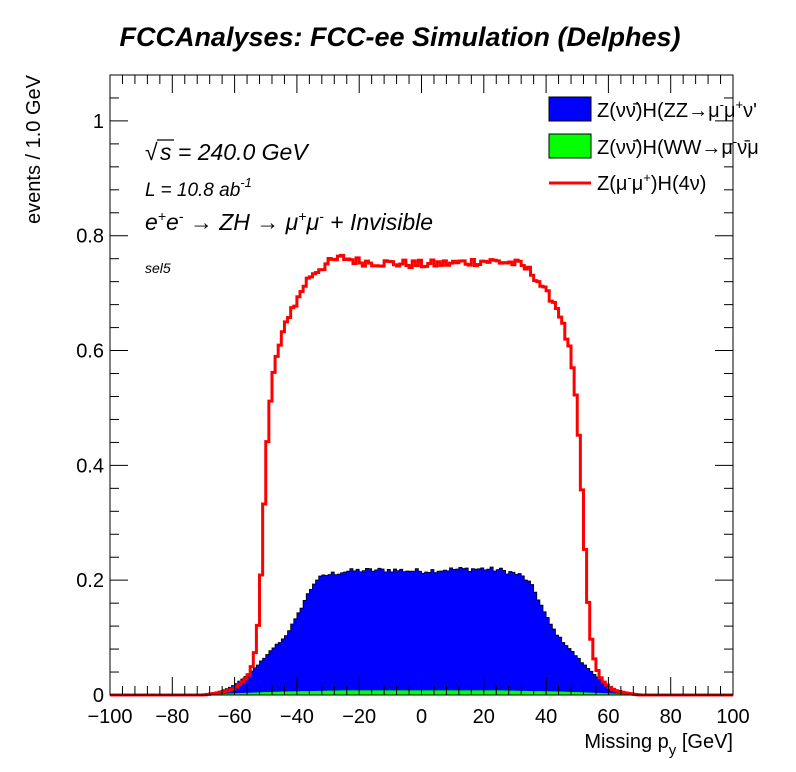 This screenshot has height=772, width=796. I want to click on energy-label: s = 240.0 GeV, so click(235, 152).